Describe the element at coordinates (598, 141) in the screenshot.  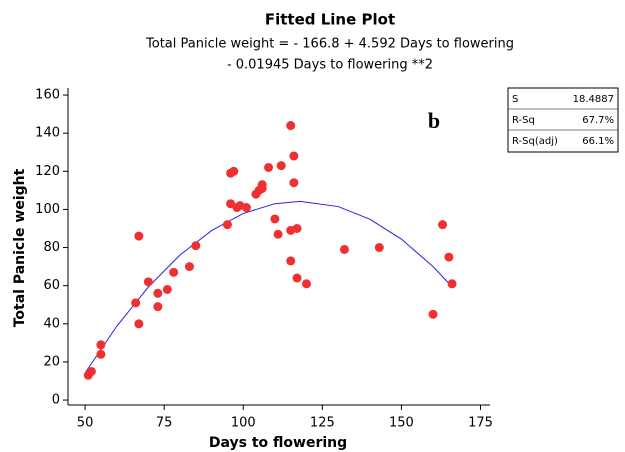
I see `stat-value: 66.1%` at that location.